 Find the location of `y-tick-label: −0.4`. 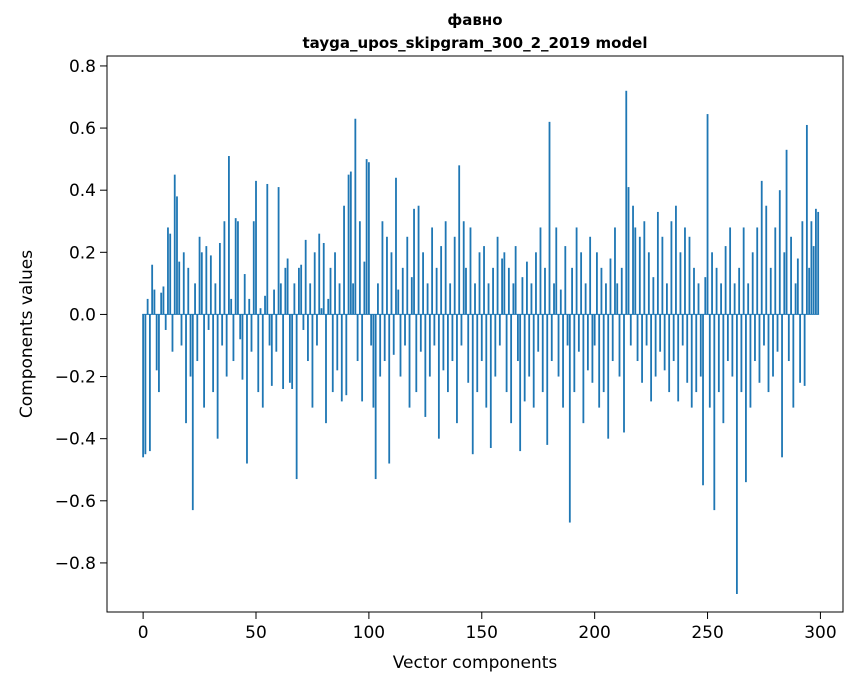

y-tick-label: −0.4 is located at coordinates (75, 440).